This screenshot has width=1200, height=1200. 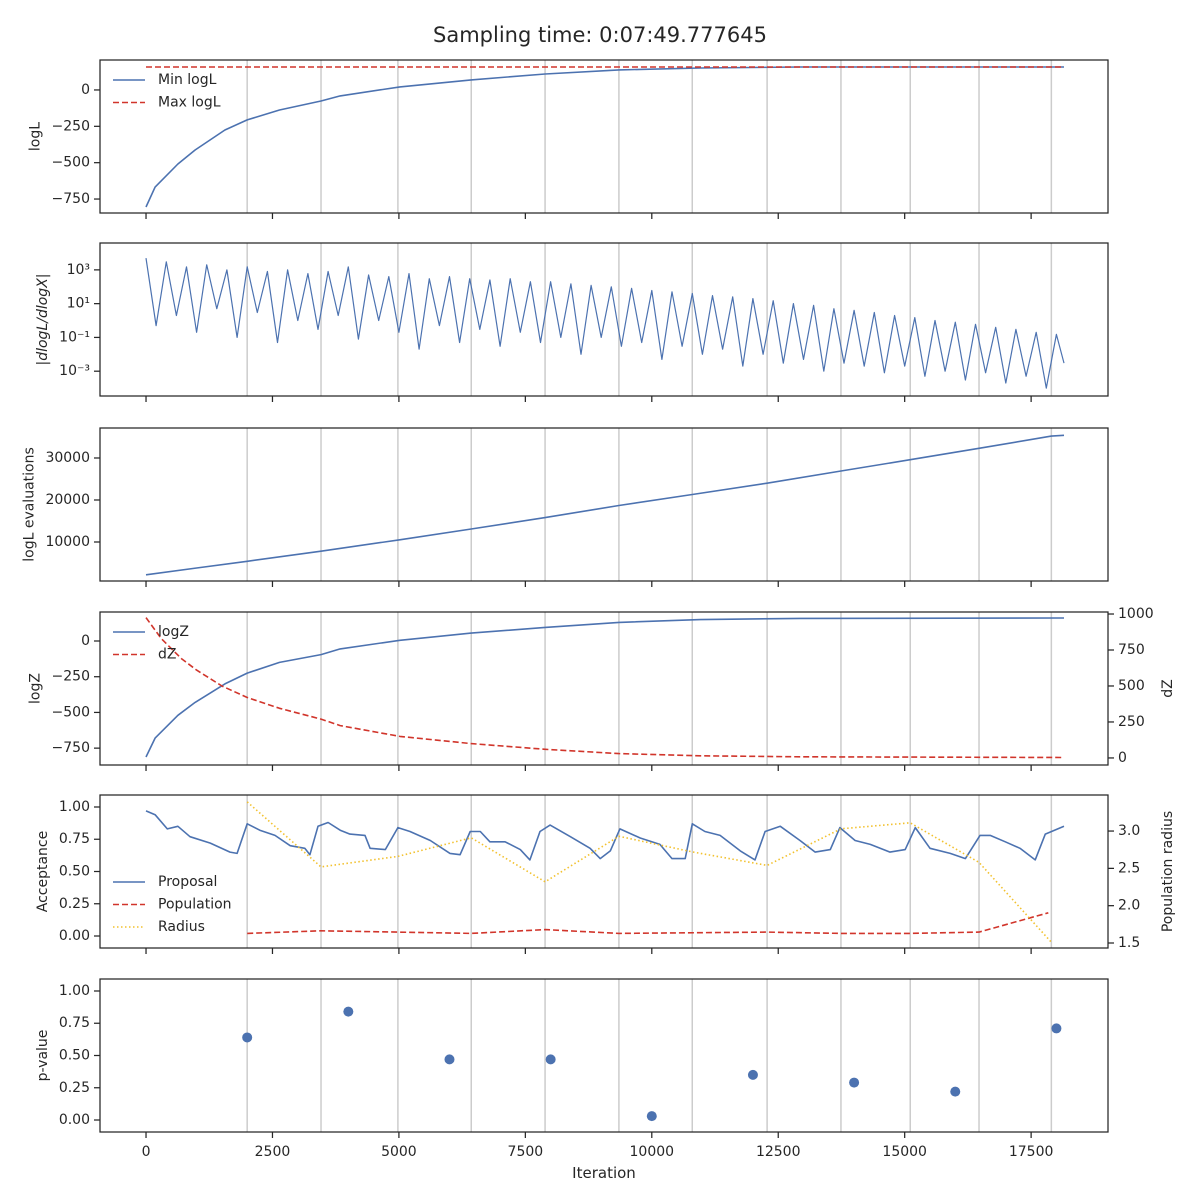 What do you see at coordinates (173, 632) in the screenshot?
I see `legend-label: logZ` at bounding box center [173, 632].